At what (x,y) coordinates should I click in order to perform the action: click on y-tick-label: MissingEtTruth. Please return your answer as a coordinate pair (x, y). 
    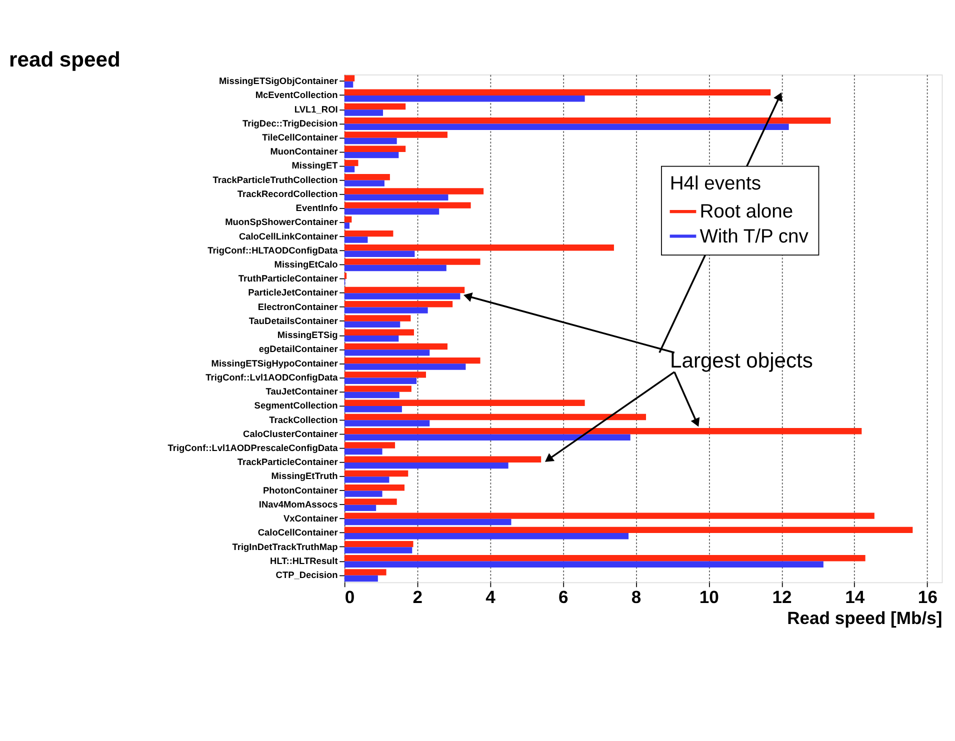
    Looking at the image, I should click on (304, 476).